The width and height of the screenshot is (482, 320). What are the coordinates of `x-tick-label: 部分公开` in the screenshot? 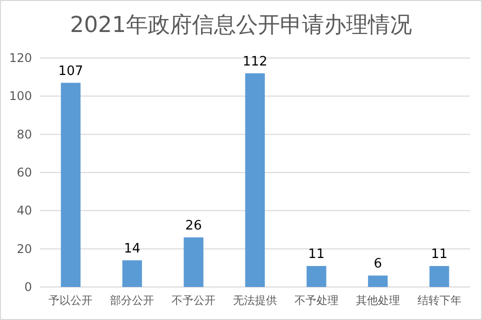 It's located at (132, 300).